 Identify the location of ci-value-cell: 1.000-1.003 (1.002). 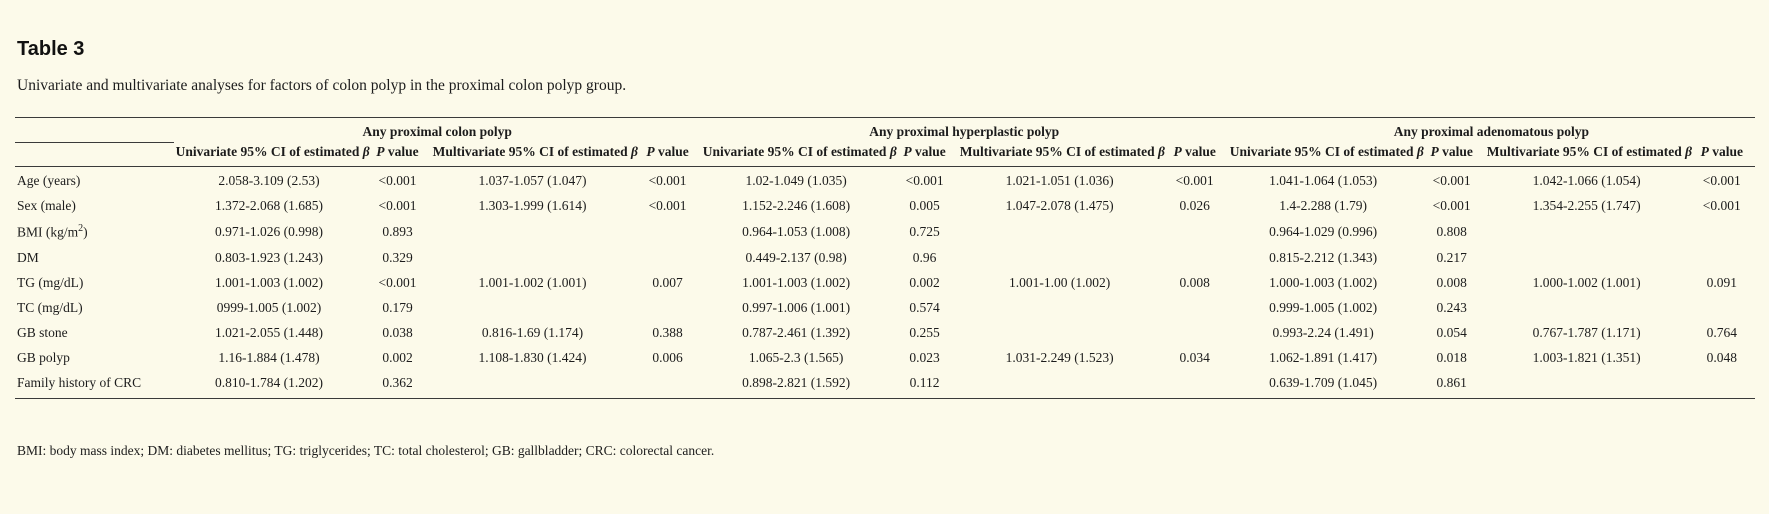
(1323, 282).